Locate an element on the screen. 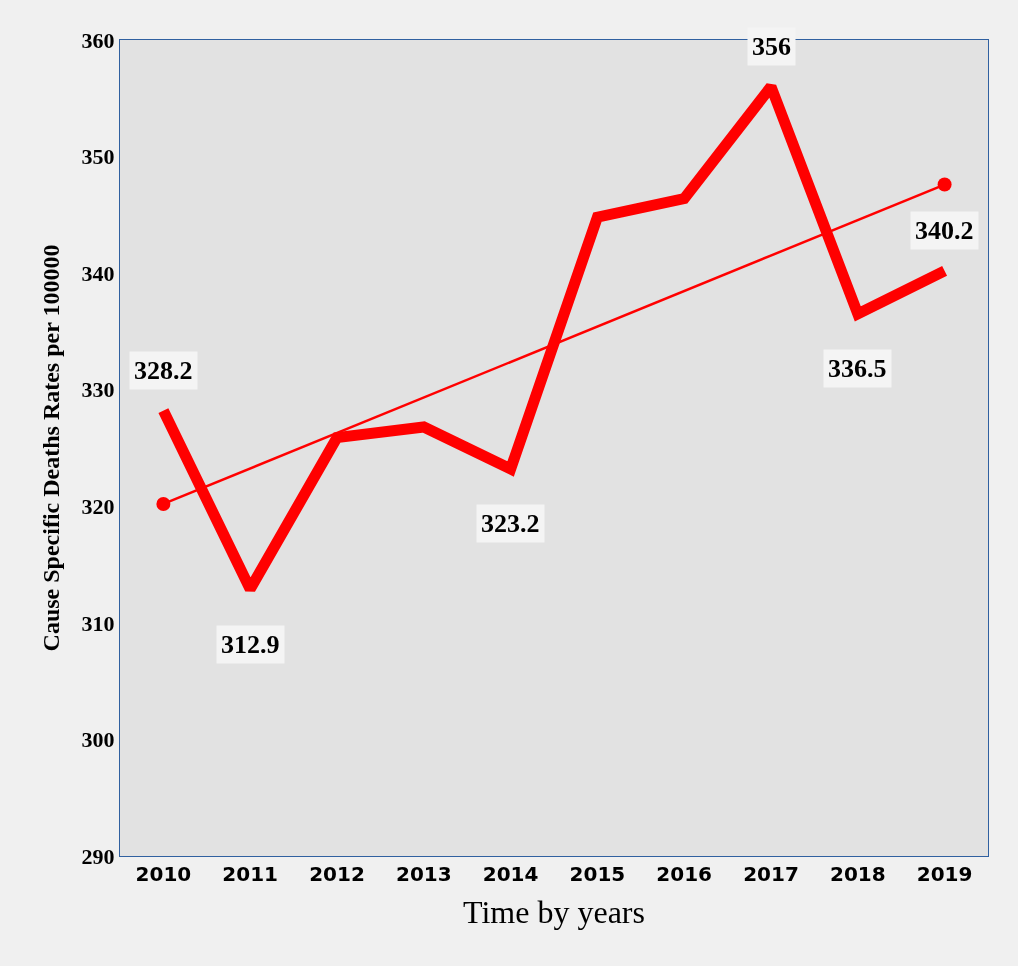  x-tick-label: 2010 is located at coordinates (163, 874).